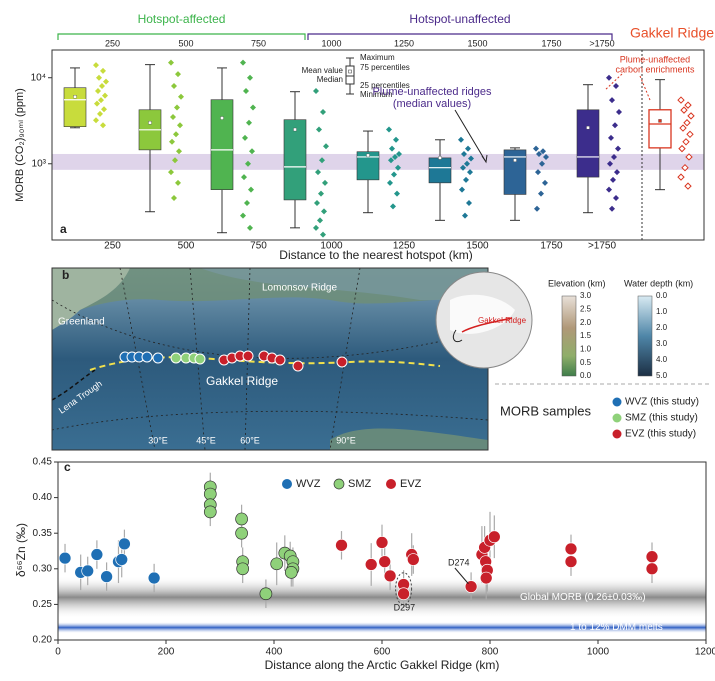 The height and width of the screenshot is (681, 715). Describe the element at coordinates (382, 597) in the screenshot. I see `band` at that location.